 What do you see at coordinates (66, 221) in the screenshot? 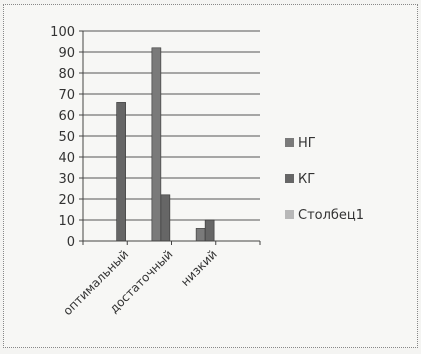
I see `y-tick-label: 10` at bounding box center [66, 221].